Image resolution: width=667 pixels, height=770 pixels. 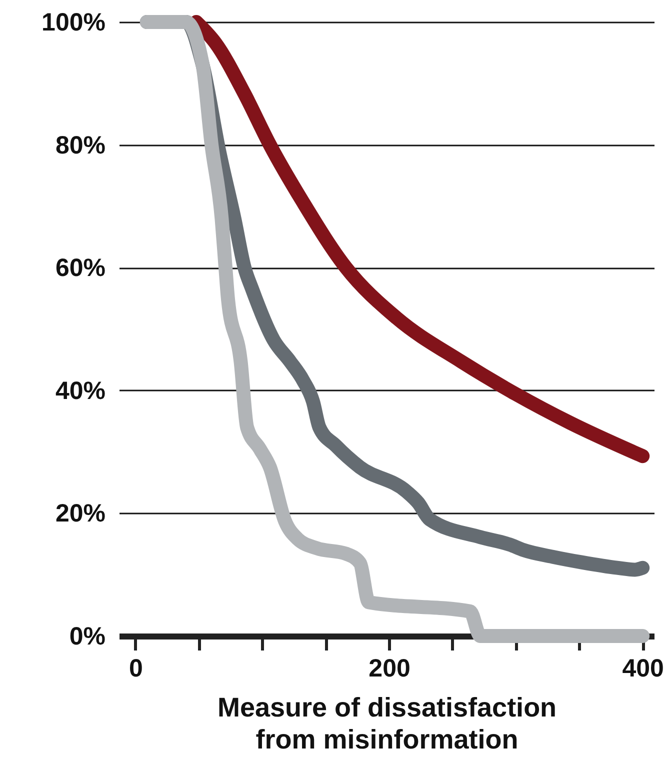 I want to click on x-axis-title: Measure of dissatisfaction from misinformation, so click(x=387, y=723).